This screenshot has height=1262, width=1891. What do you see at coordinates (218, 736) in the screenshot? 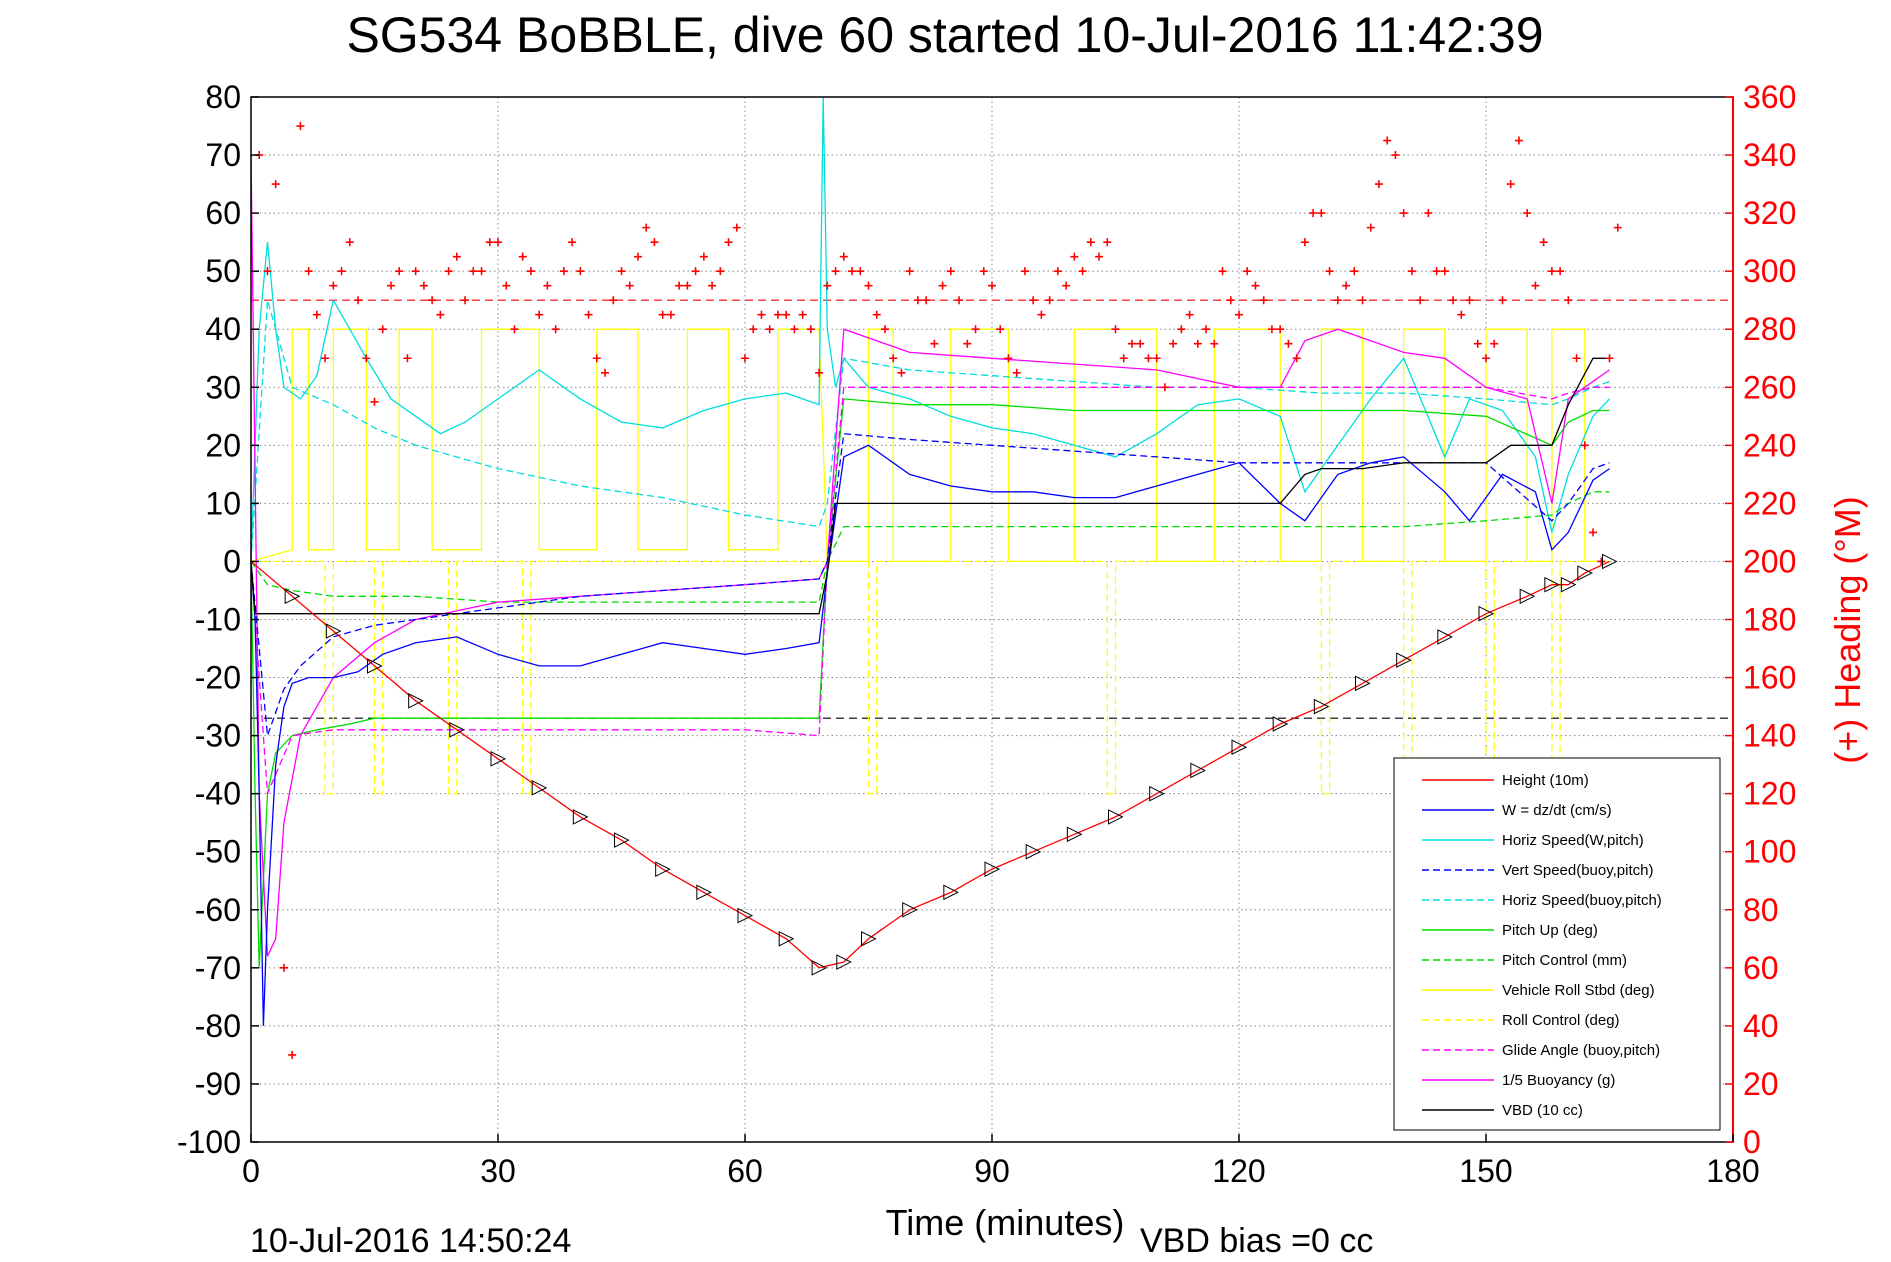
I see `y-tick-label: -30` at bounding box center [218, 736].